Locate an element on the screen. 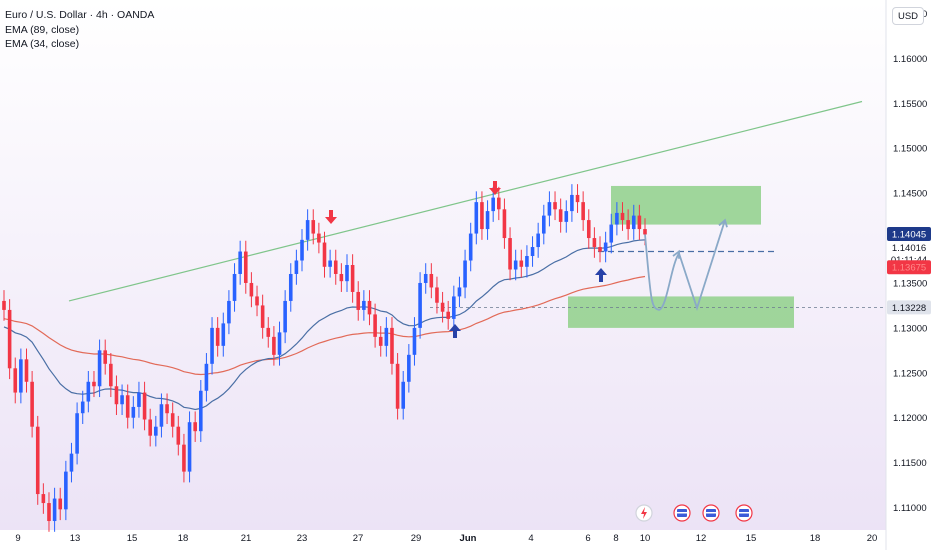 The width and height of the screenshot is (932, 550). time-axis: 9 13 15 18 21 23 27 29 Jun 4 6 8 10 12 15 18 20 is located at coordinates (446, 538).